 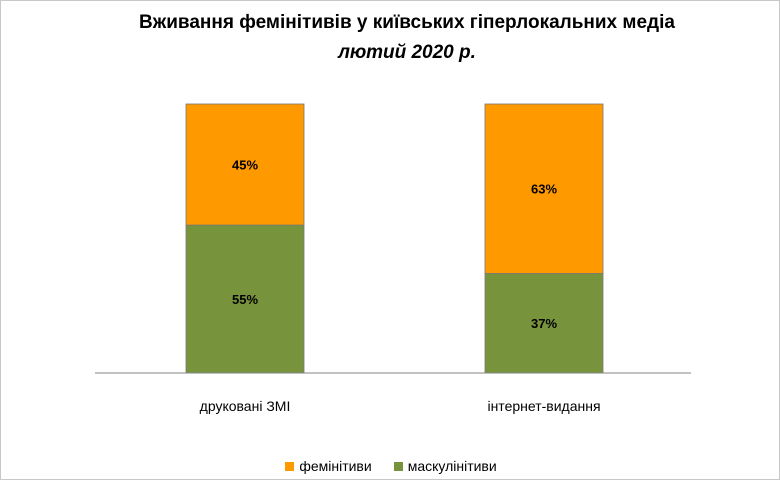 I want to click on chart-subtitle: лютий 2020 р., so click(x=407, y=52).